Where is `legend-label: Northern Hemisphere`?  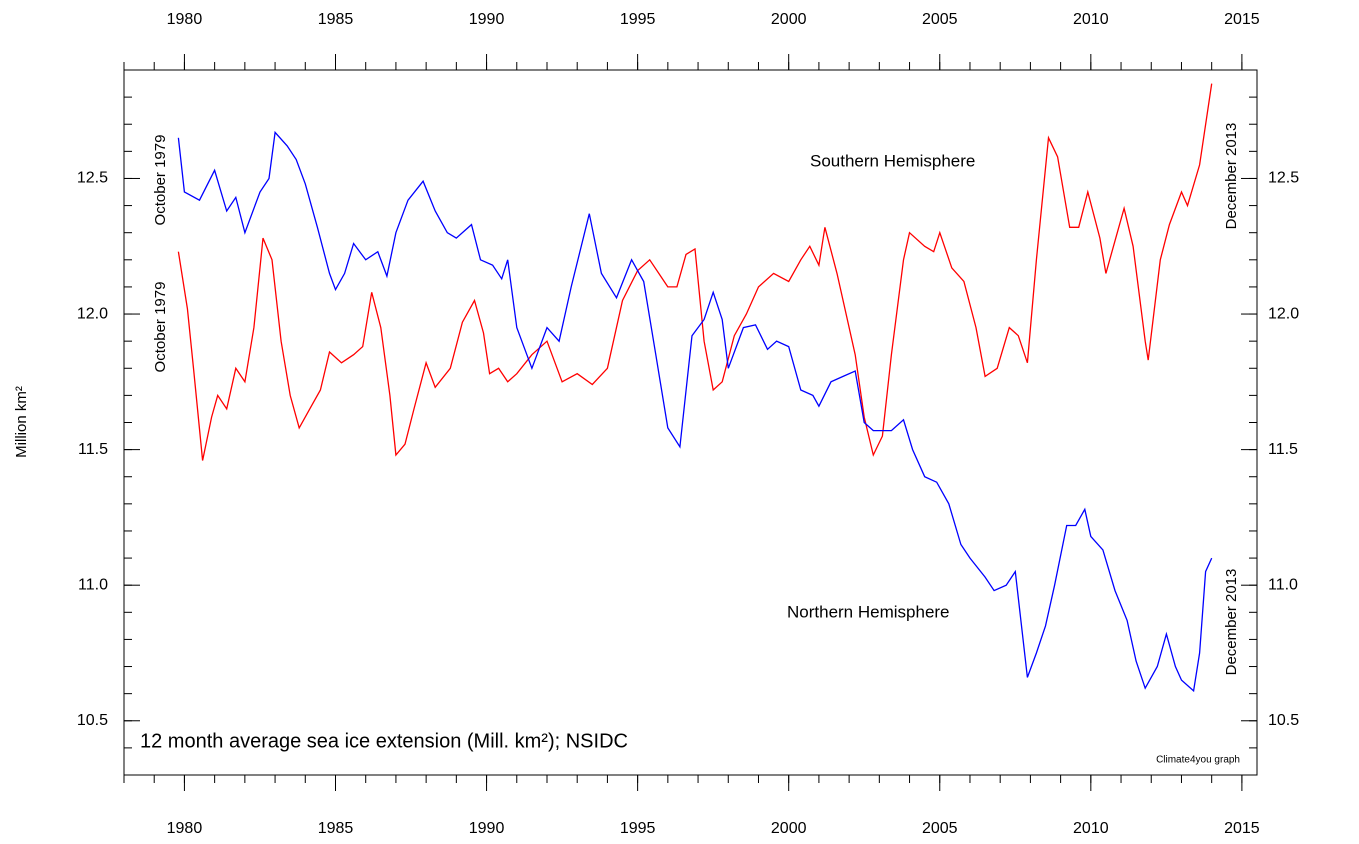
legend-label: Northern Hemisphere is located at coordinates (868, 611).